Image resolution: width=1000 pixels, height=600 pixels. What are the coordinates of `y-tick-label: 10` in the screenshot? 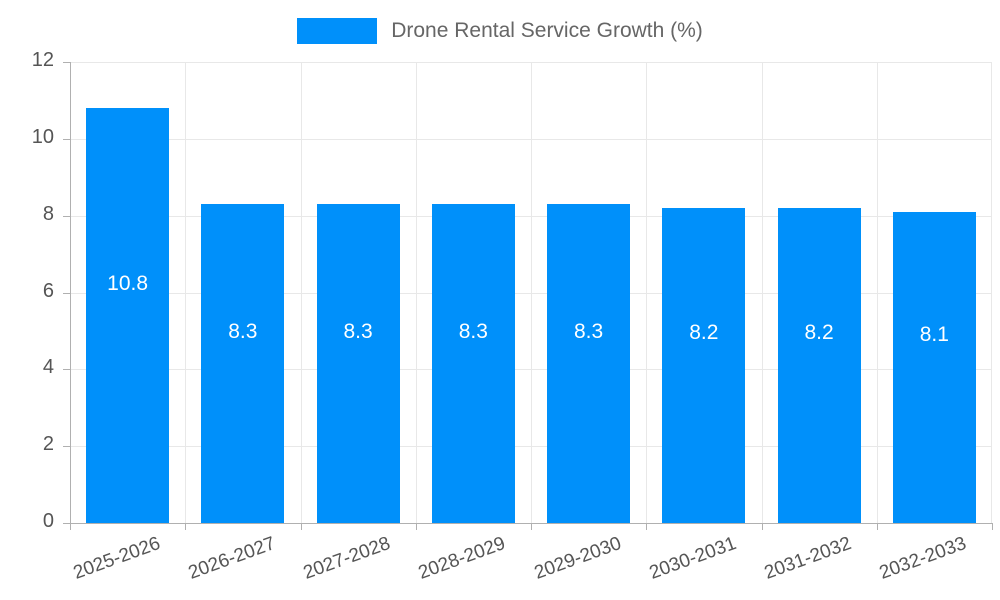 It's located at (42, 136).